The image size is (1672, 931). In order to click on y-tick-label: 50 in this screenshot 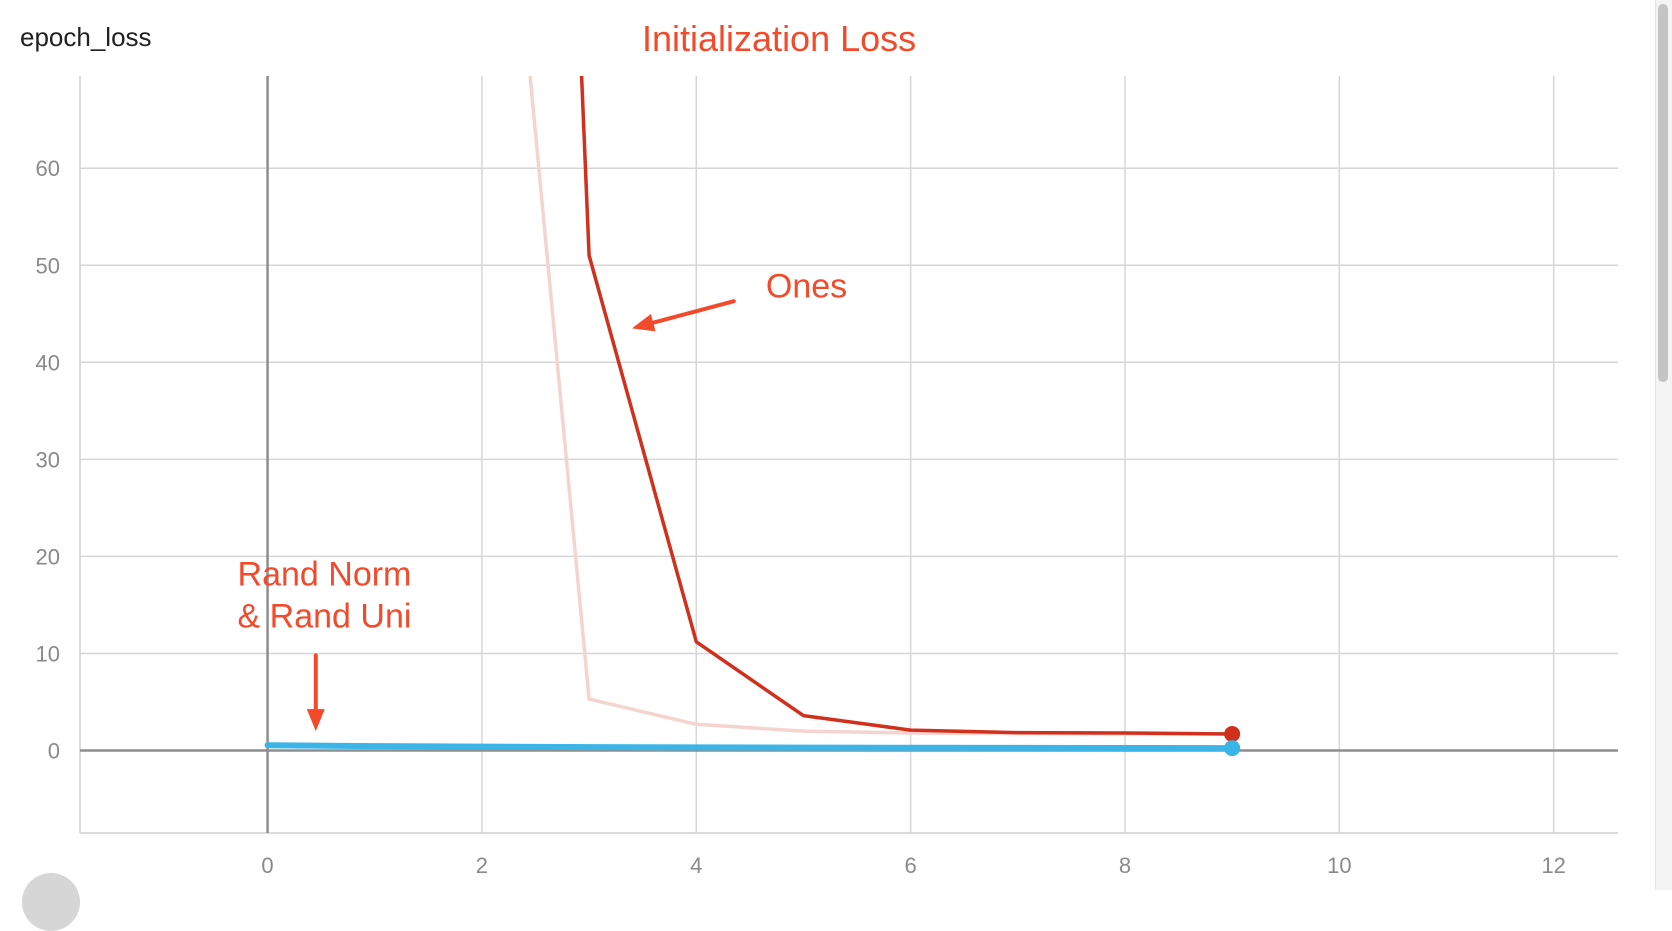, I will do `click(48, 265)`.